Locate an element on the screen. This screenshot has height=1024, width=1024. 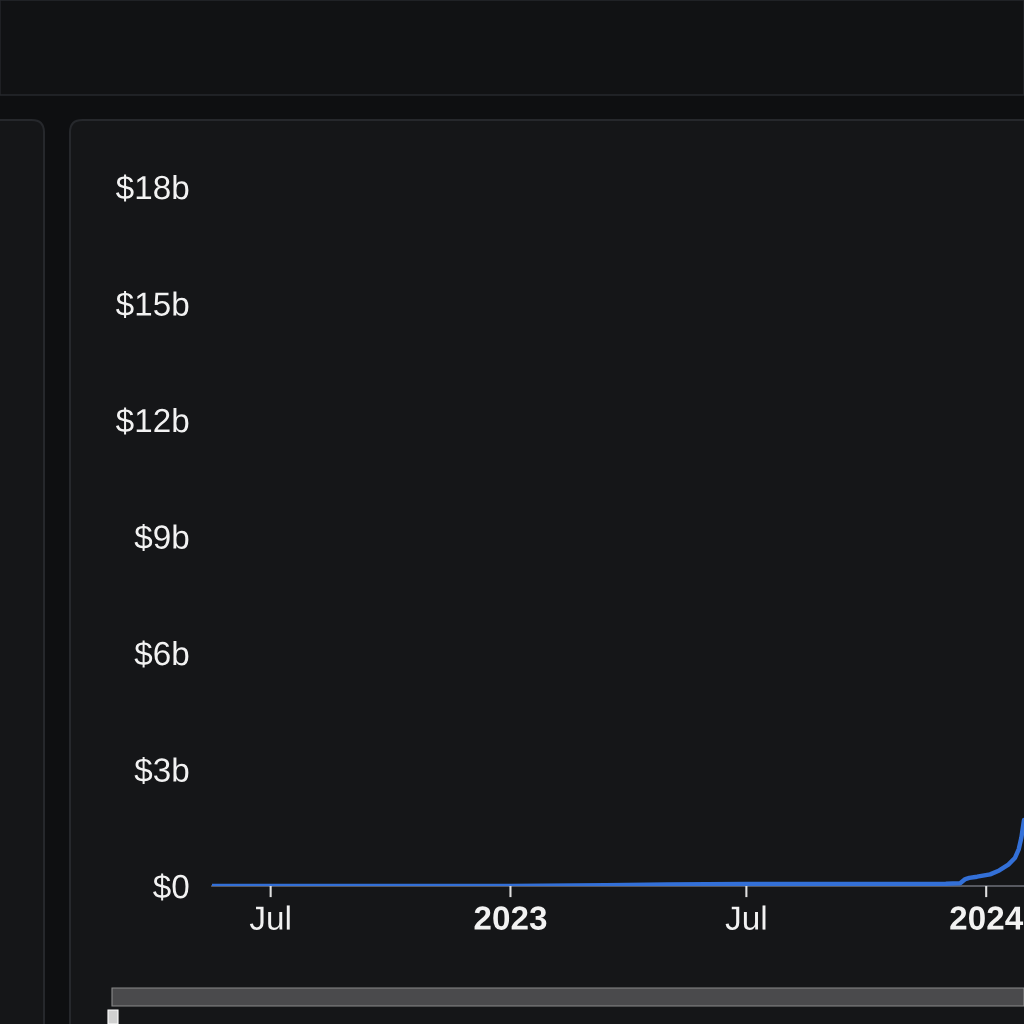
y-tick-label: $12b is located at coordinates (152, 421).